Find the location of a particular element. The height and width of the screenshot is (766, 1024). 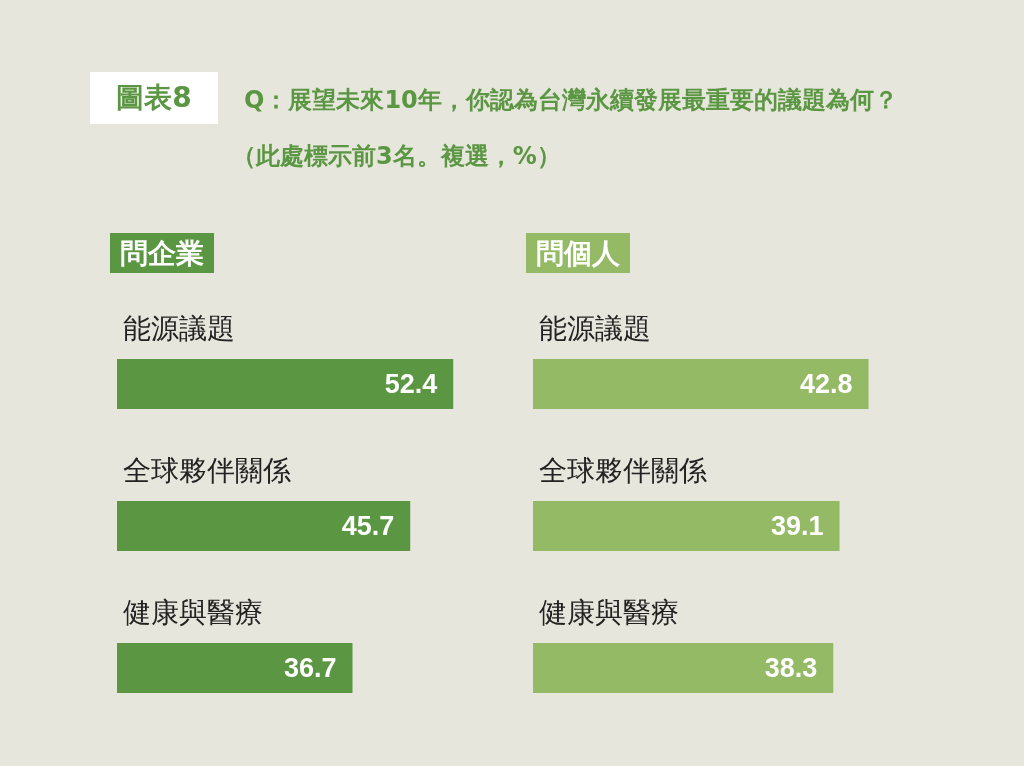

data-label: 45.7 is located at coordinates (368, 526).